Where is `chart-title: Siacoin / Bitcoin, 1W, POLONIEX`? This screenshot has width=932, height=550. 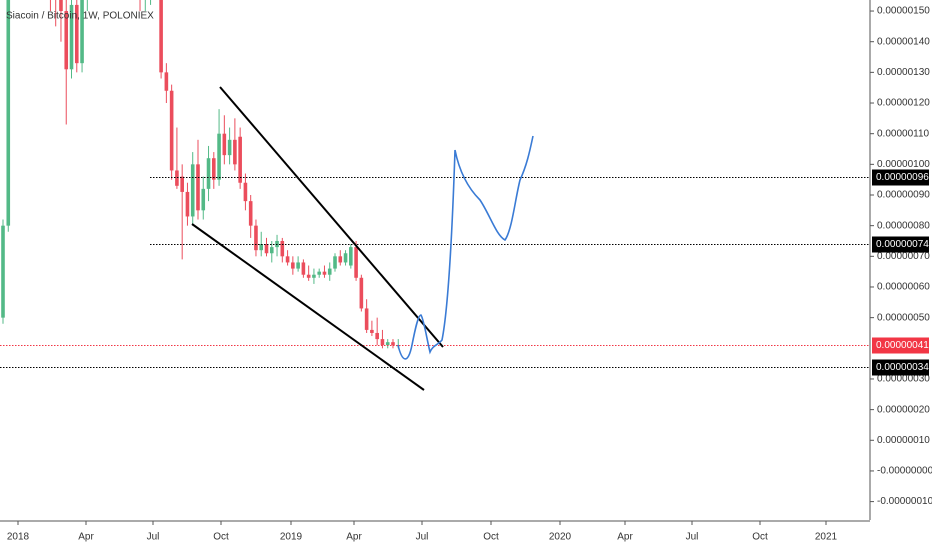
chart-title: Siacoin / Bitcoin, 1W, POLONIEX is located at coordinates (80, 16).